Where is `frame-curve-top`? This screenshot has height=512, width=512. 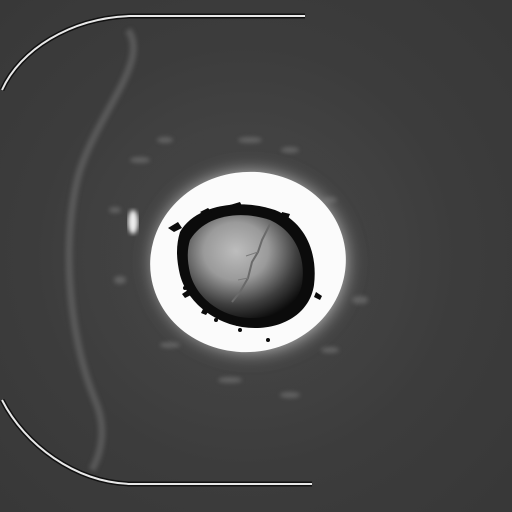 frame-curve-top is located at coordinates (153, 53).